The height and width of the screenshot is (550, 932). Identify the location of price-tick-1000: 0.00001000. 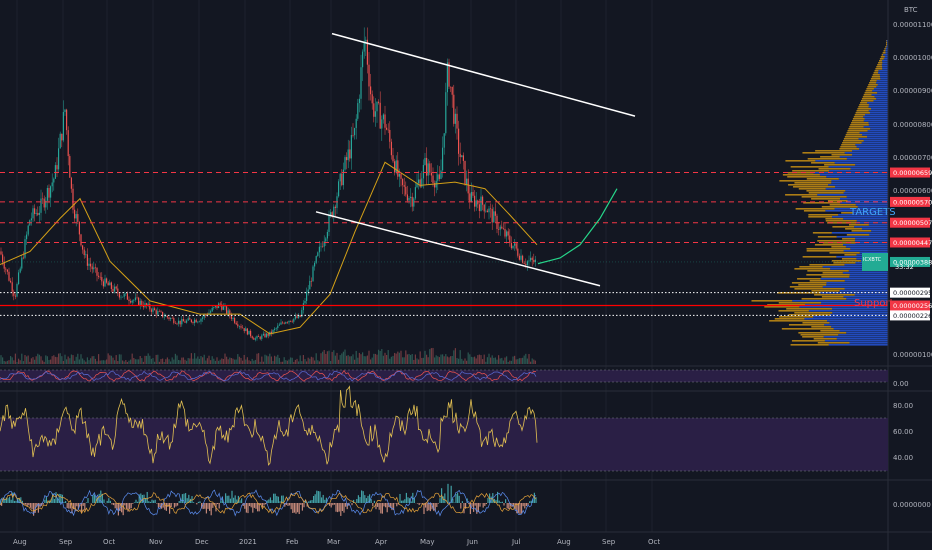
(912, 58).